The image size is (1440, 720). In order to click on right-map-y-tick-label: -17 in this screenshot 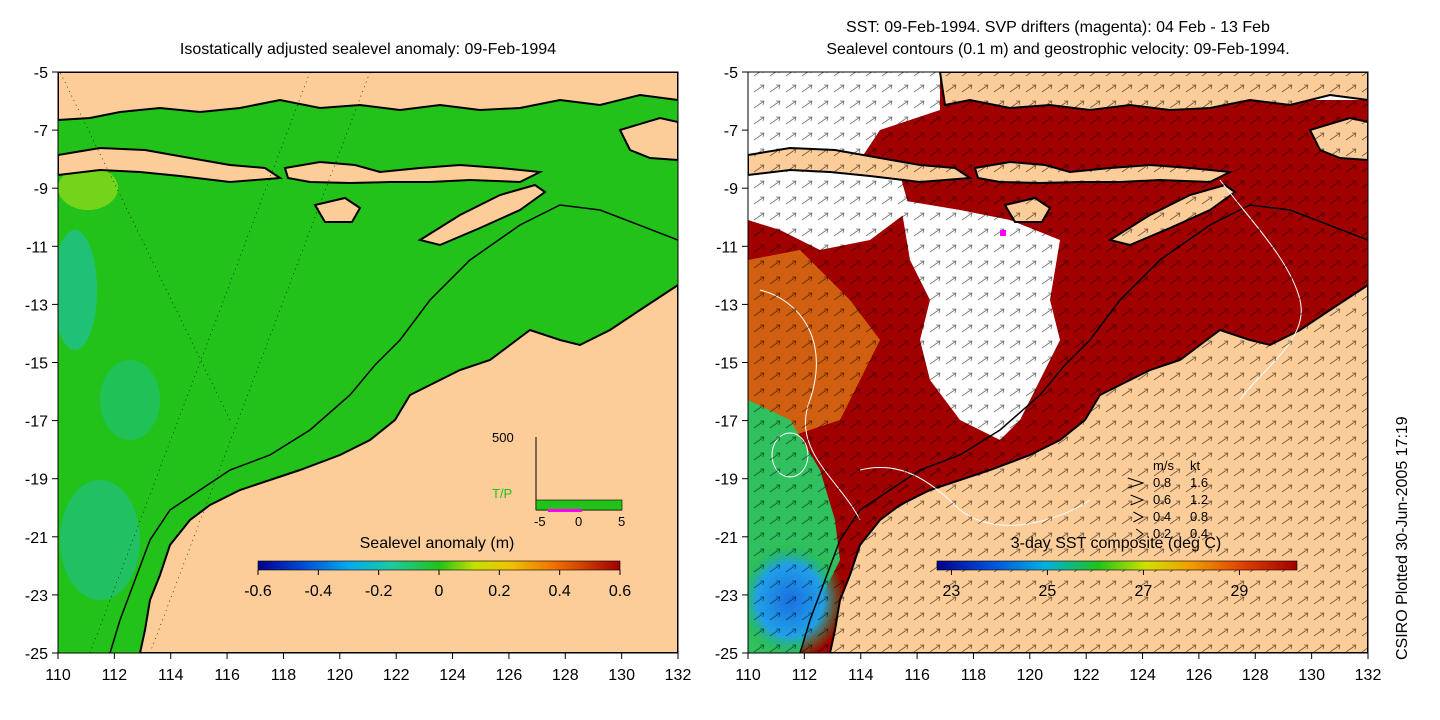, I will do `click(726, 422)`.